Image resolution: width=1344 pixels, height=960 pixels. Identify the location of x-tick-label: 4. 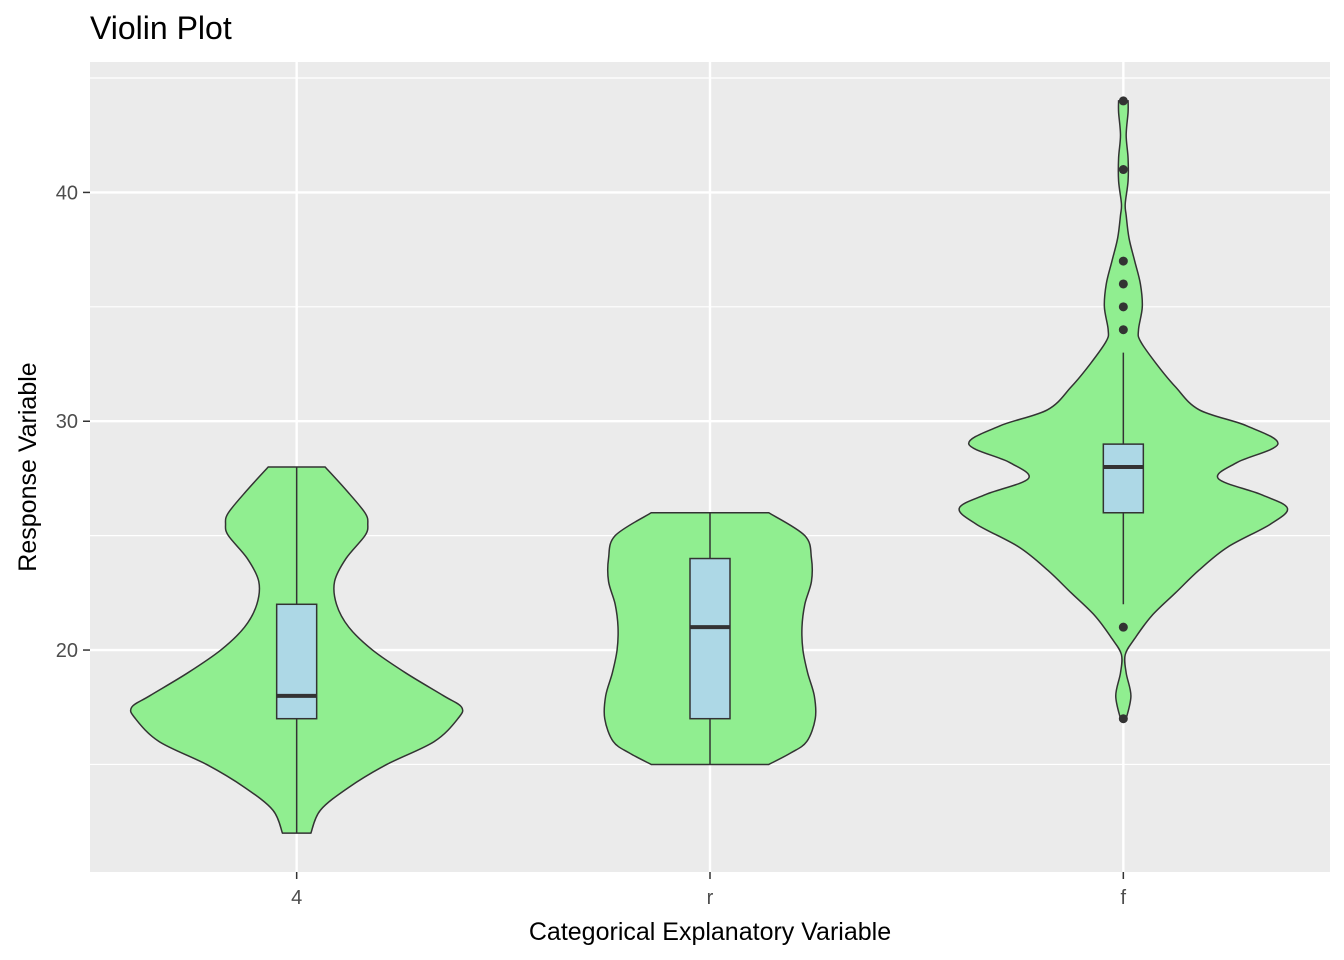
(296, 898).